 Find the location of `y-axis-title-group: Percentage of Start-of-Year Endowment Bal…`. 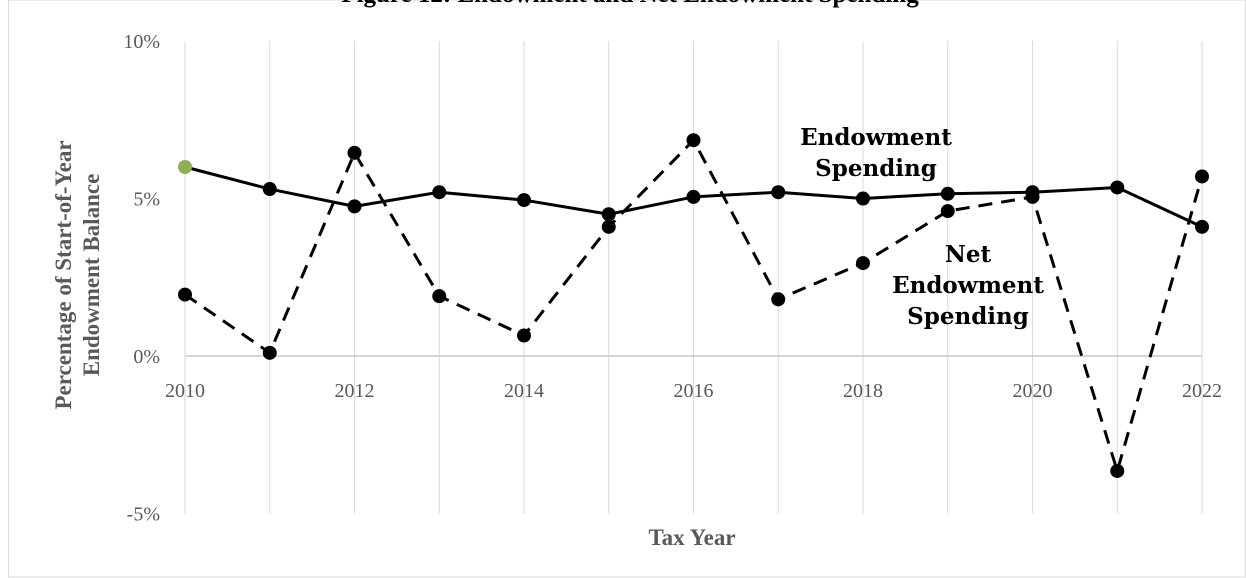

y-axis-title-group: Percentage of Start-of-Year Endowment Bal… is located at coordinates (77, 274).